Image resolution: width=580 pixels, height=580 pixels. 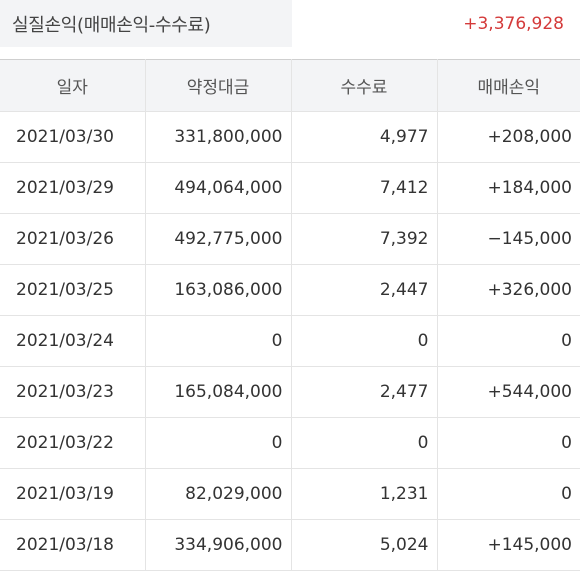 What do you see at coordinates (73, 188) in the screenshot?
I see `cell-date: 2021/03/29` at bounding box center [73, 188].